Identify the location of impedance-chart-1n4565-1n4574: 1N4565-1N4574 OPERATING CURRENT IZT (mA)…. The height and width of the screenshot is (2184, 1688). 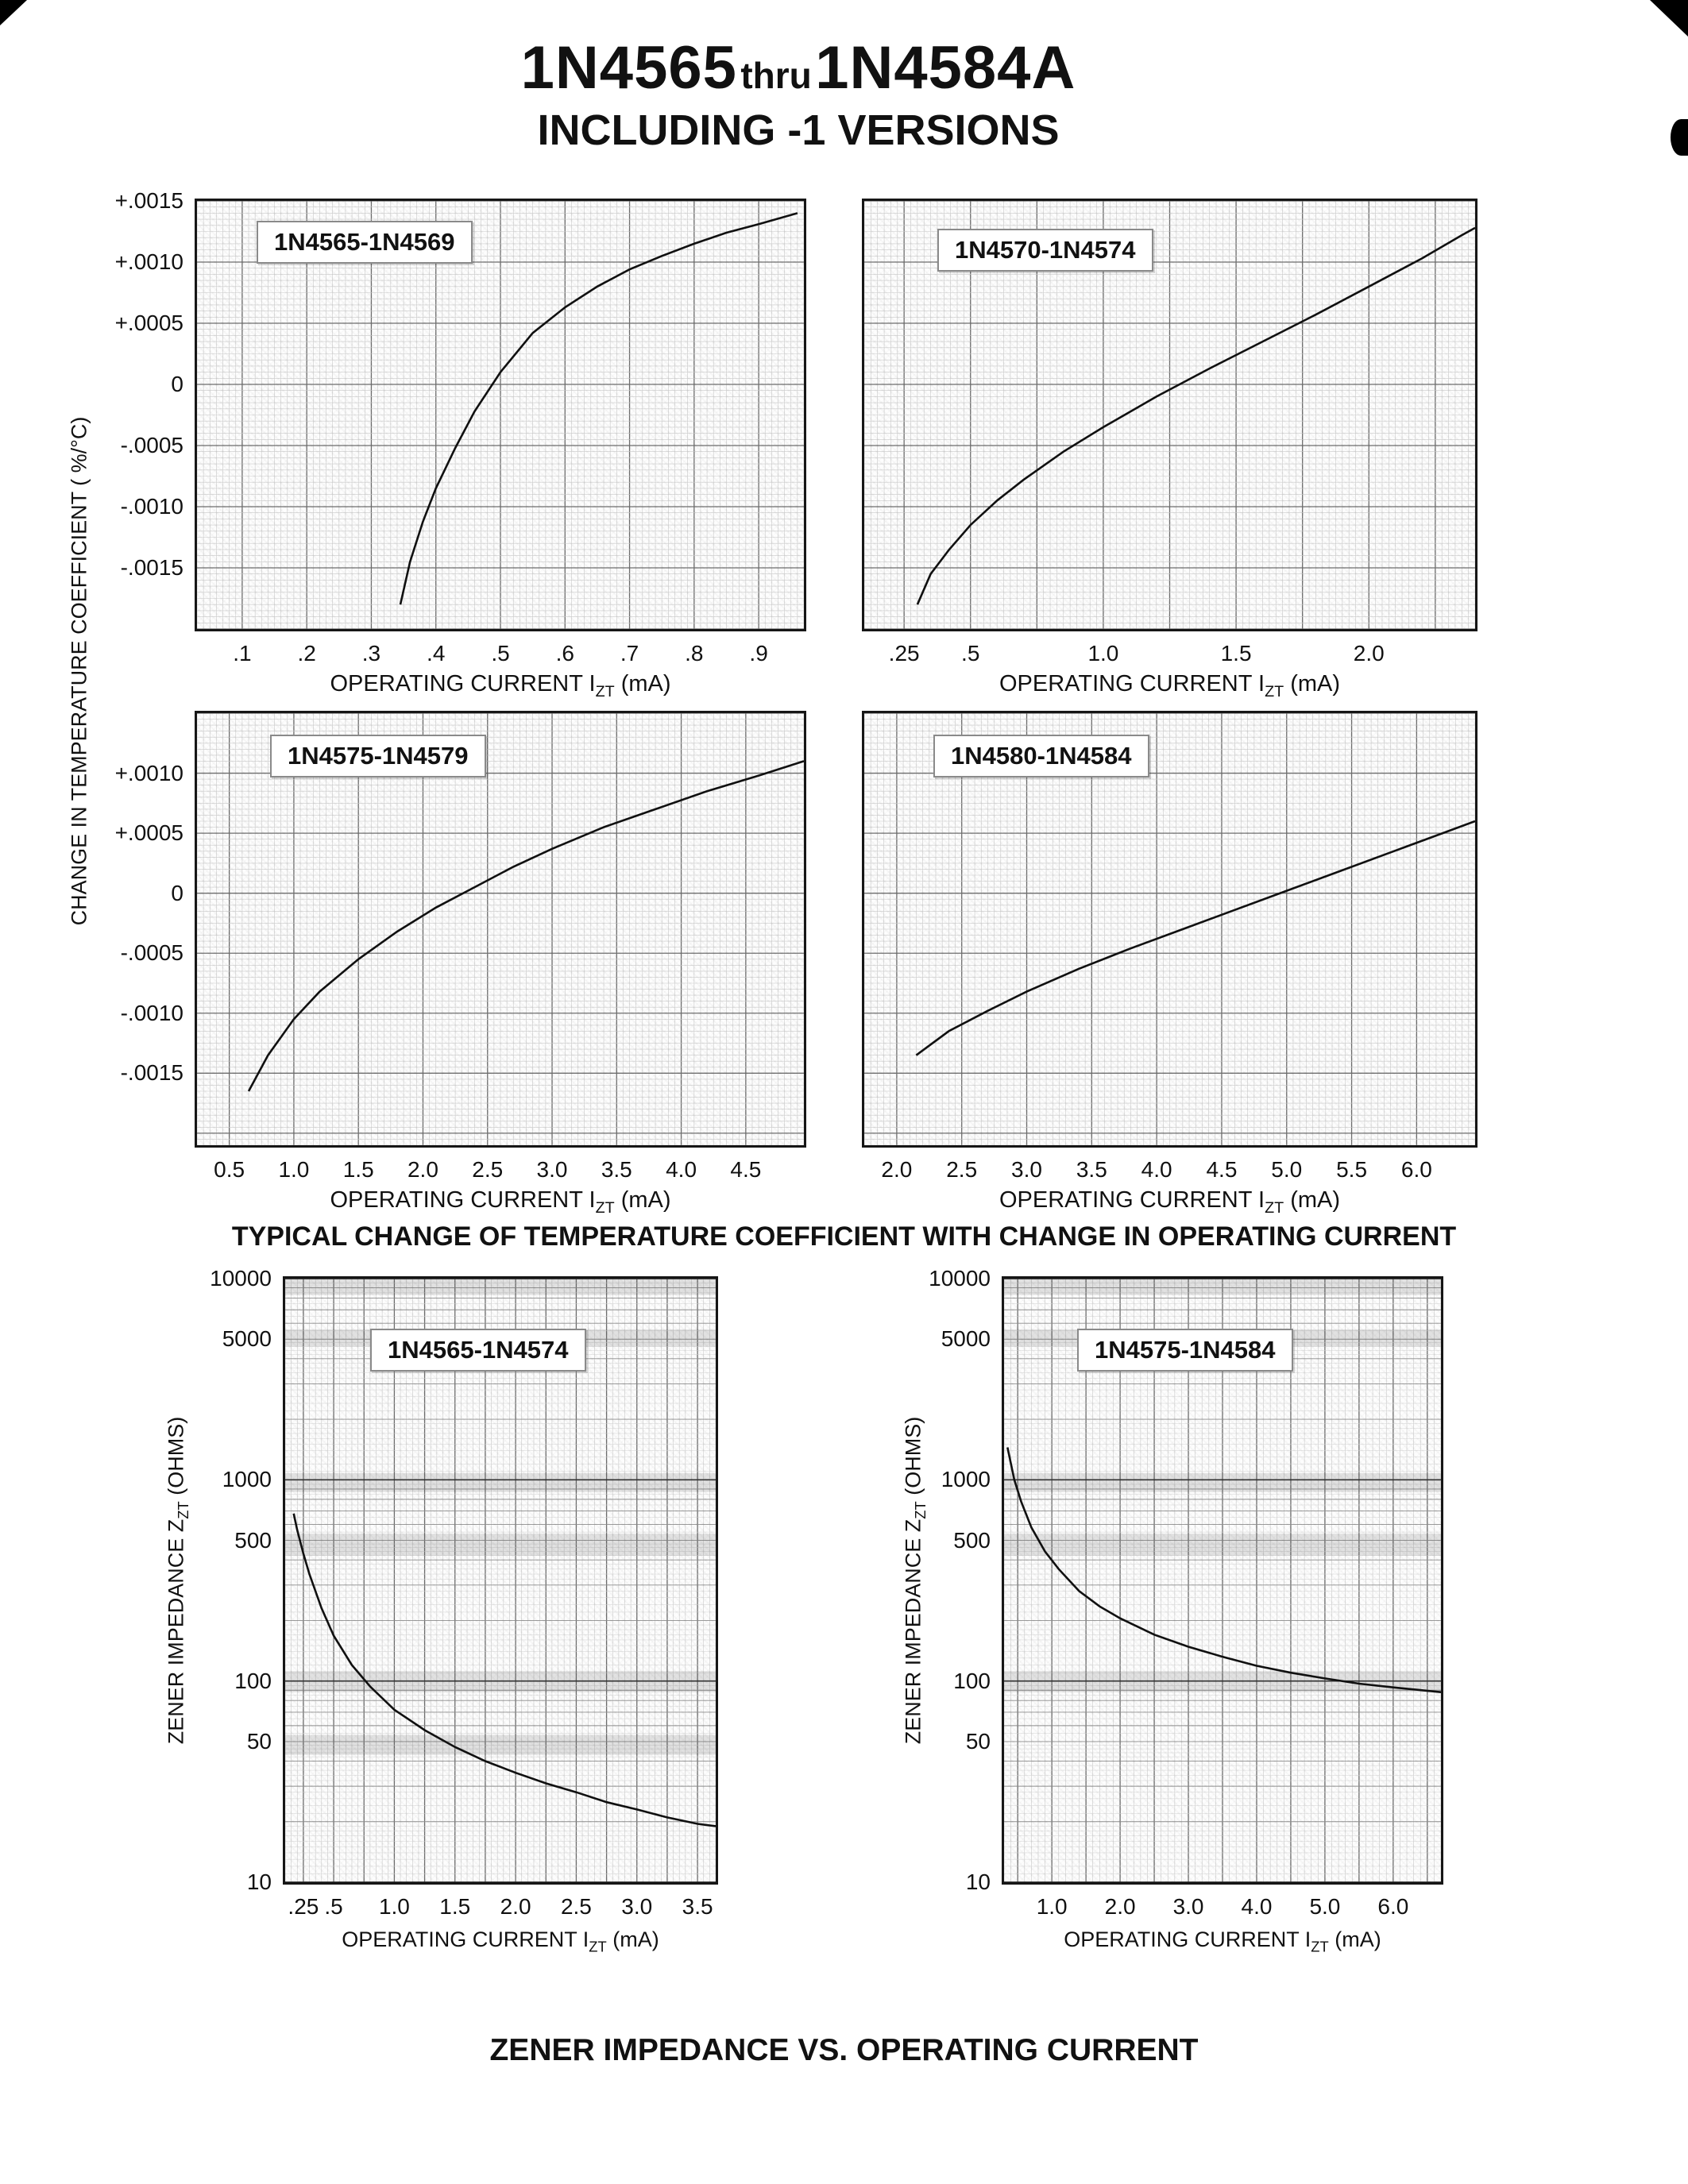
(464, 1610).